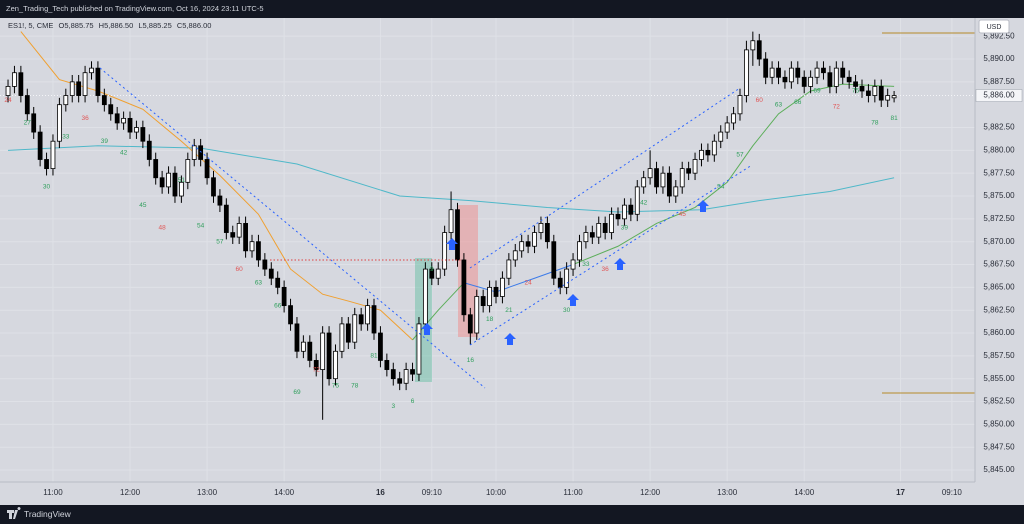 The width and height of the screenshot is (1024, 524). Describe the element at coordinates (66, 136) in the screenshot. I see `count-label: 33` at that location.